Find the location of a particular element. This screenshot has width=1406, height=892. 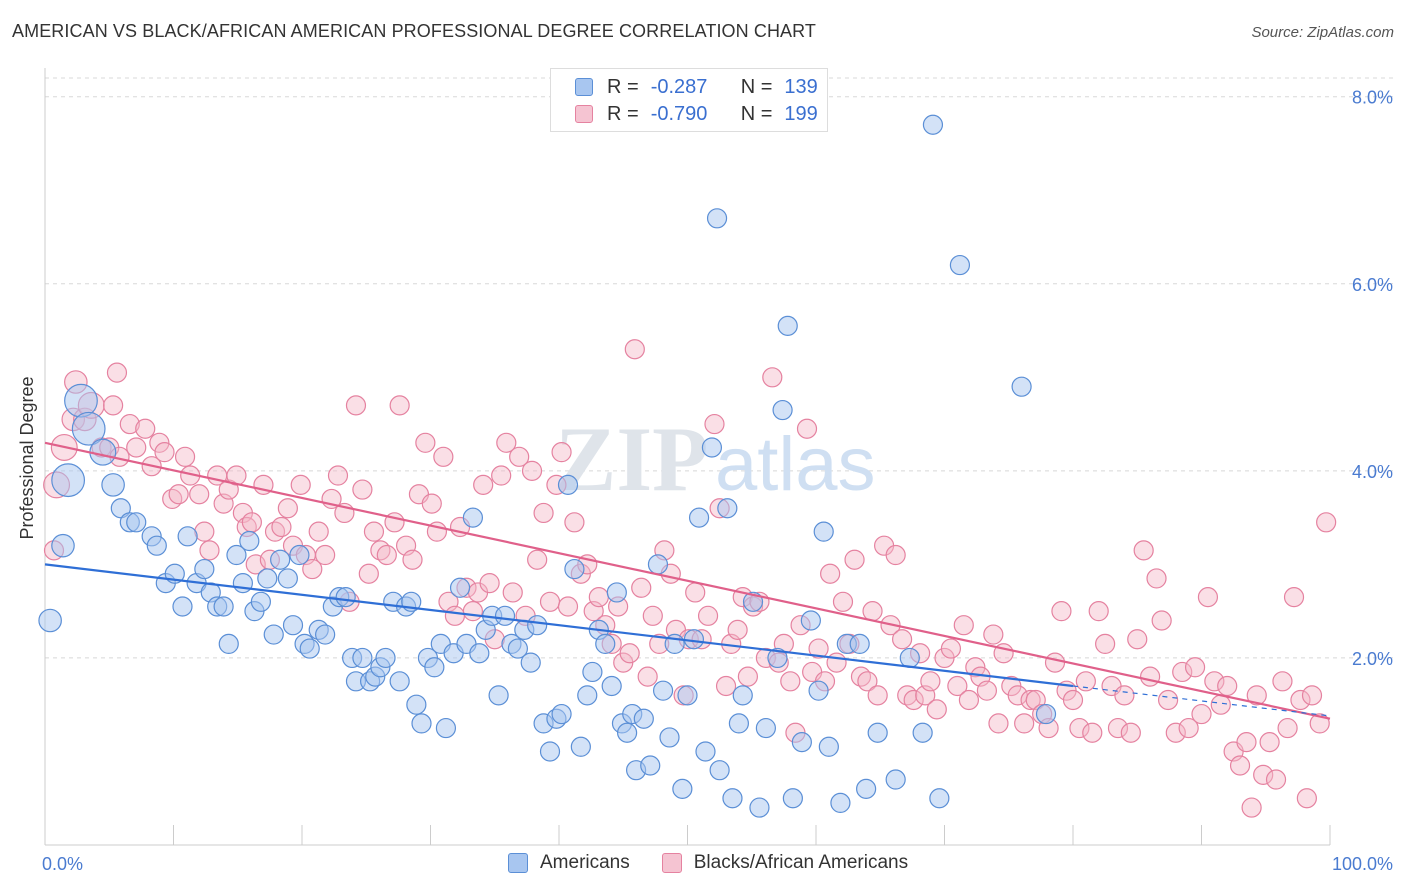

bottom-legend-label-blacks: Blacks/African Americans is located at coordinates (801, 862).